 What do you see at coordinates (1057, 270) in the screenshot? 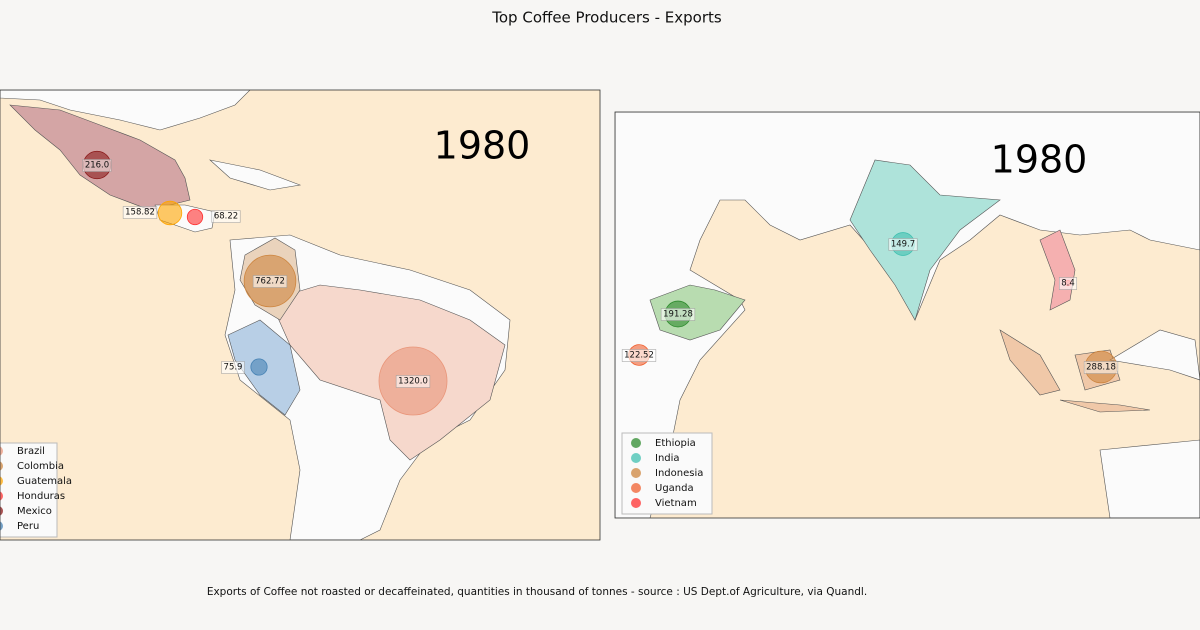
I see `vietnam-shape` at bounding box center [1057, 270].